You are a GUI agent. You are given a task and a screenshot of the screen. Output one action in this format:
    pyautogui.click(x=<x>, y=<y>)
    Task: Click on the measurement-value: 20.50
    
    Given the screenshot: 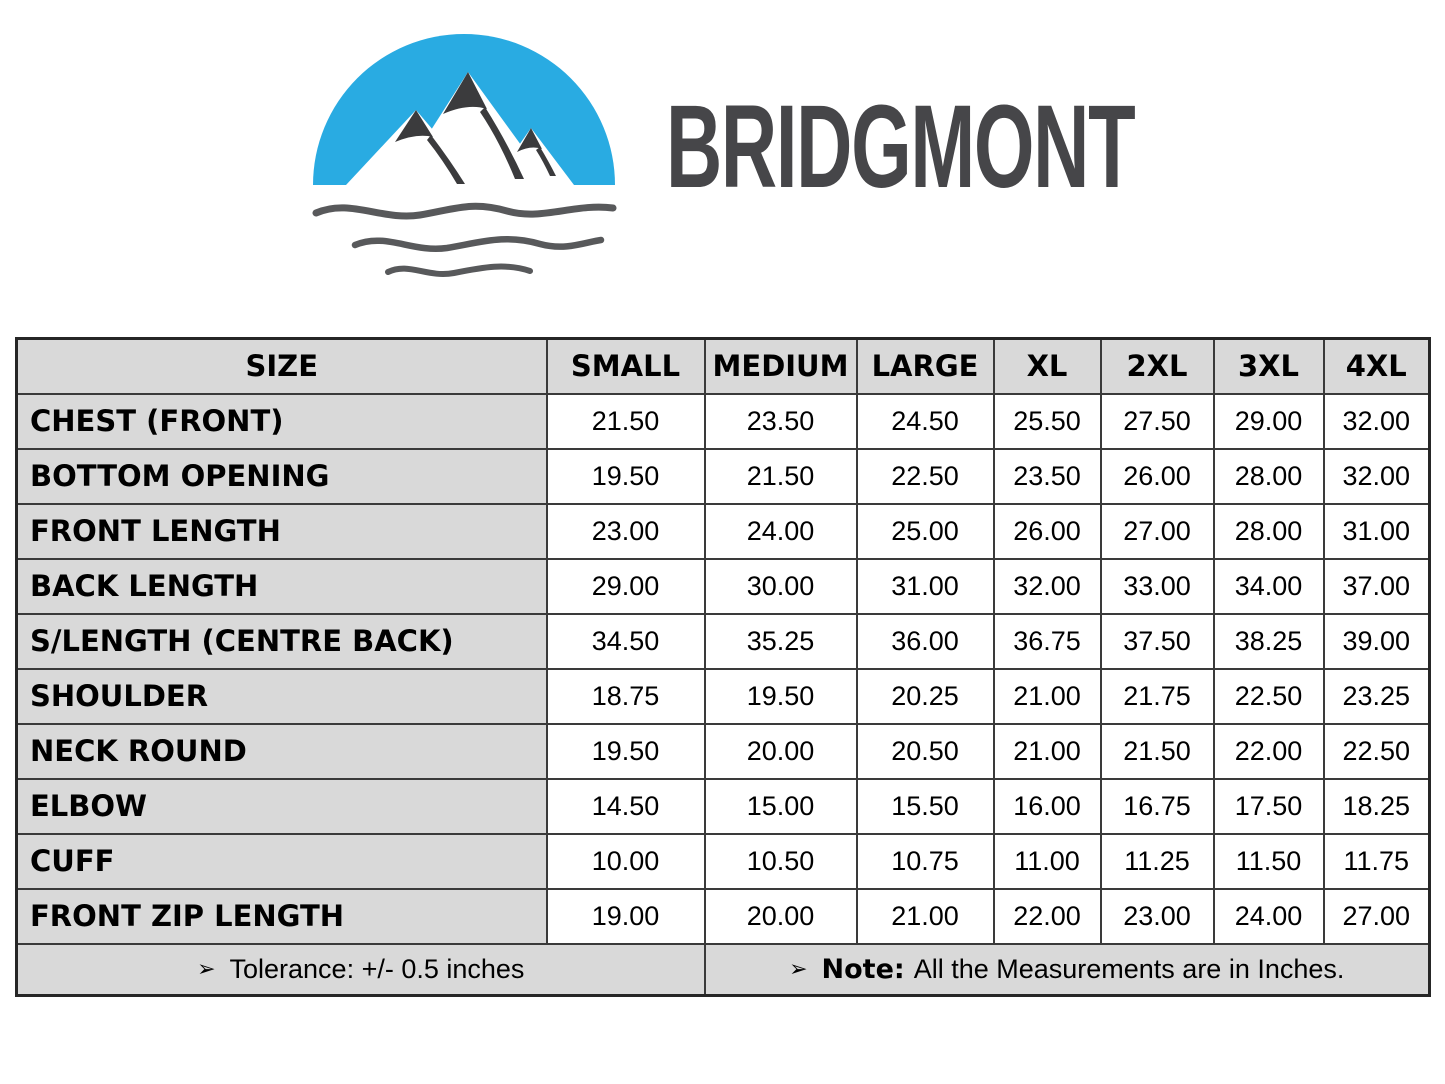 What is the action you would take?
    pyautogui.click(x=925, y=751)
    